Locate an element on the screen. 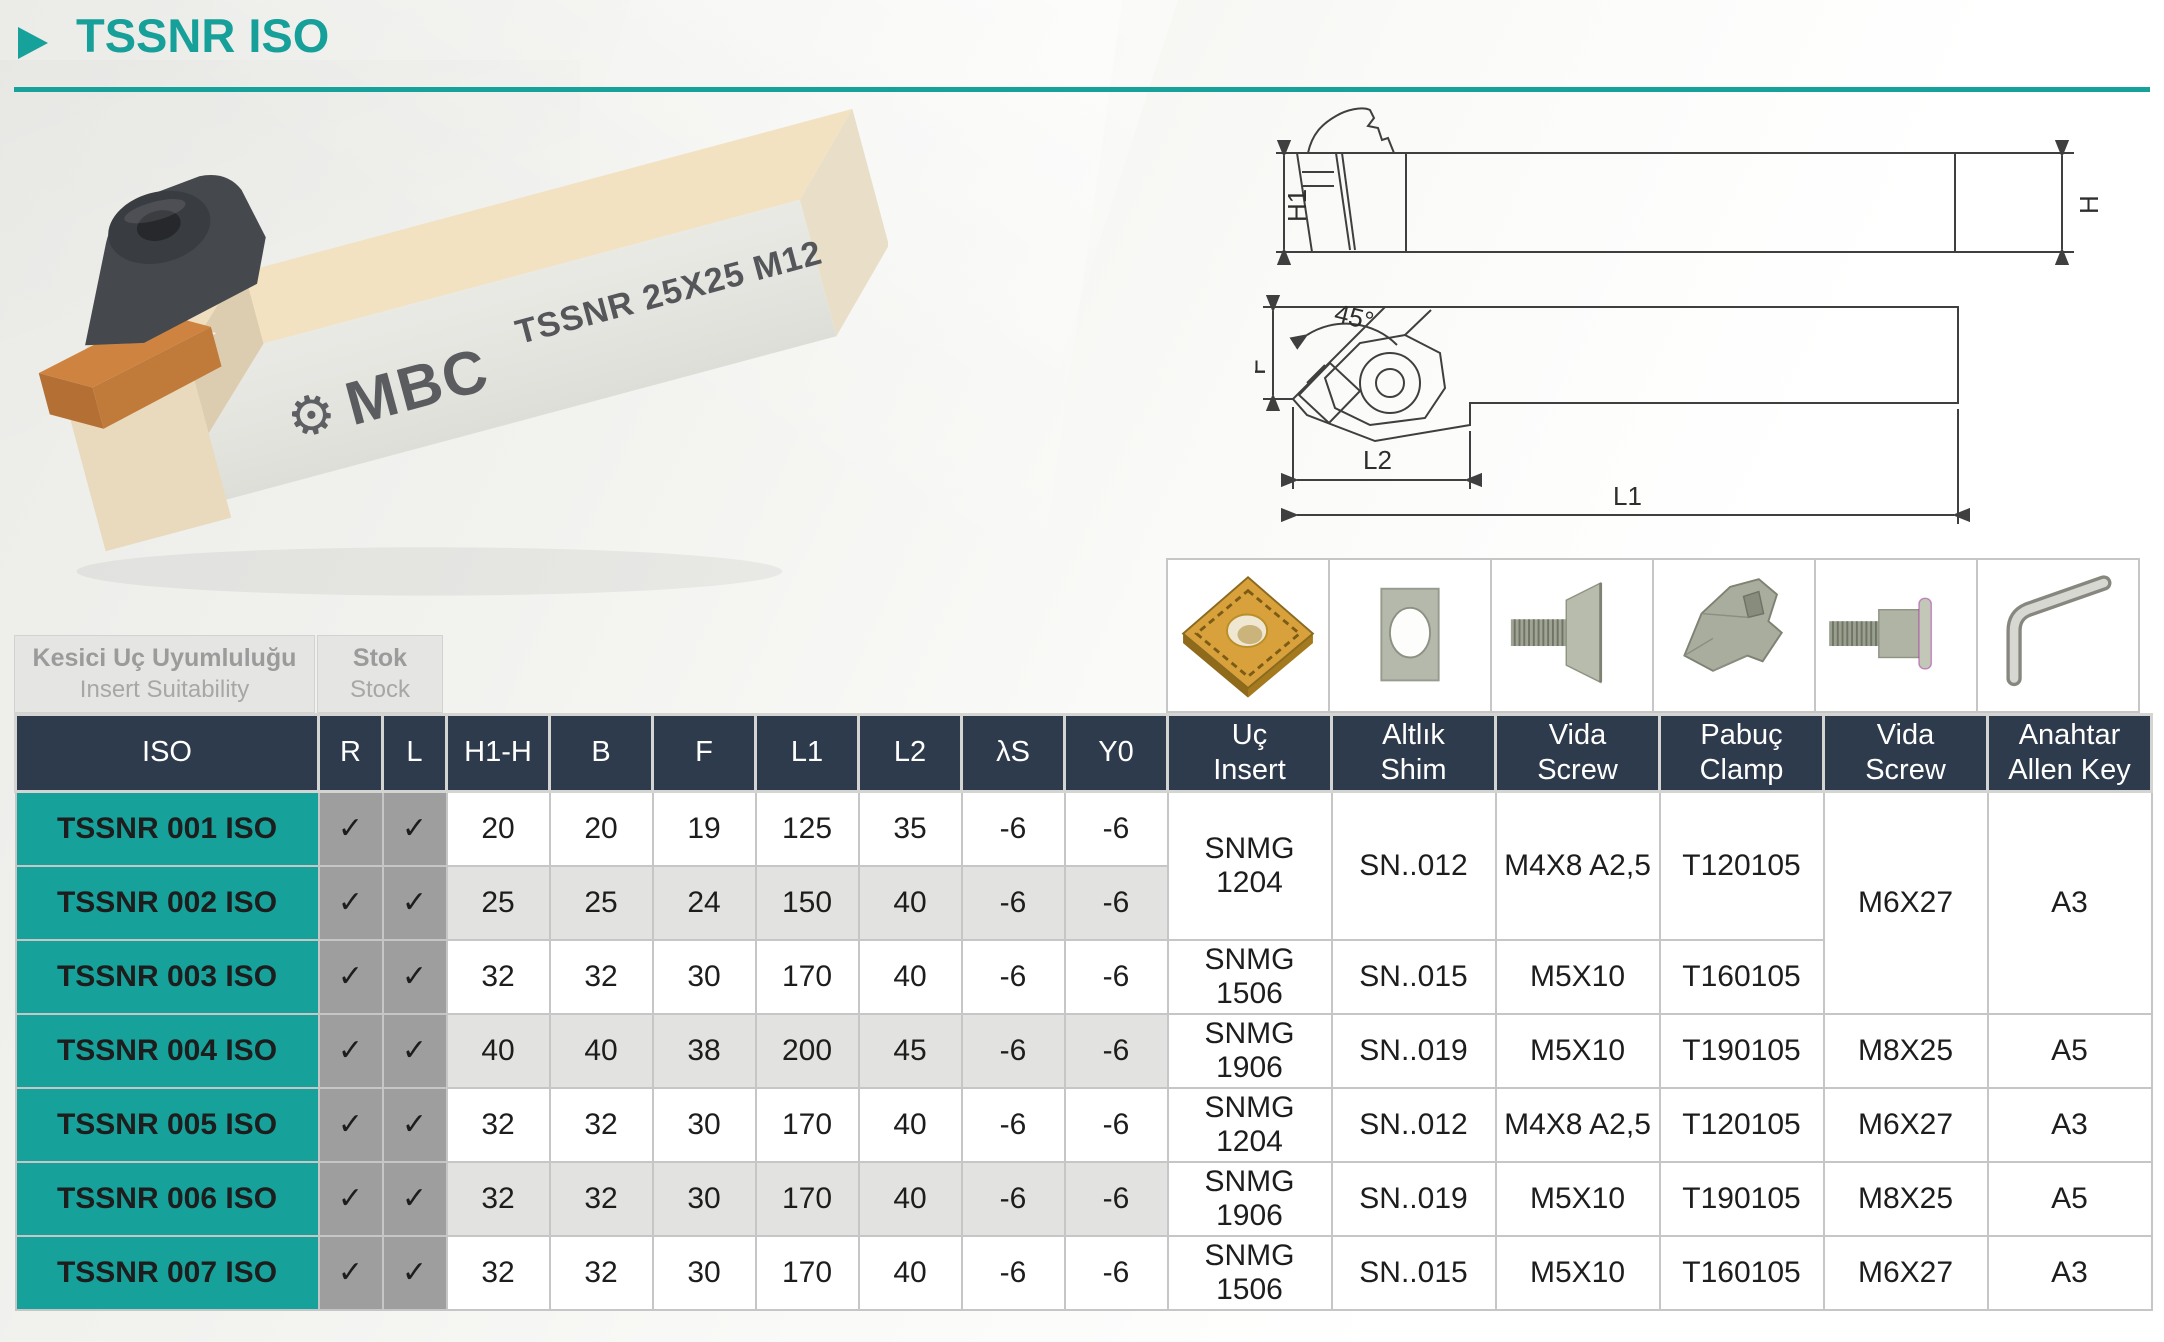 The width and height of the screenshot is (2164, 1342). cell-iso: TSSNR 002 ISO is located at coordinates (167, 902).